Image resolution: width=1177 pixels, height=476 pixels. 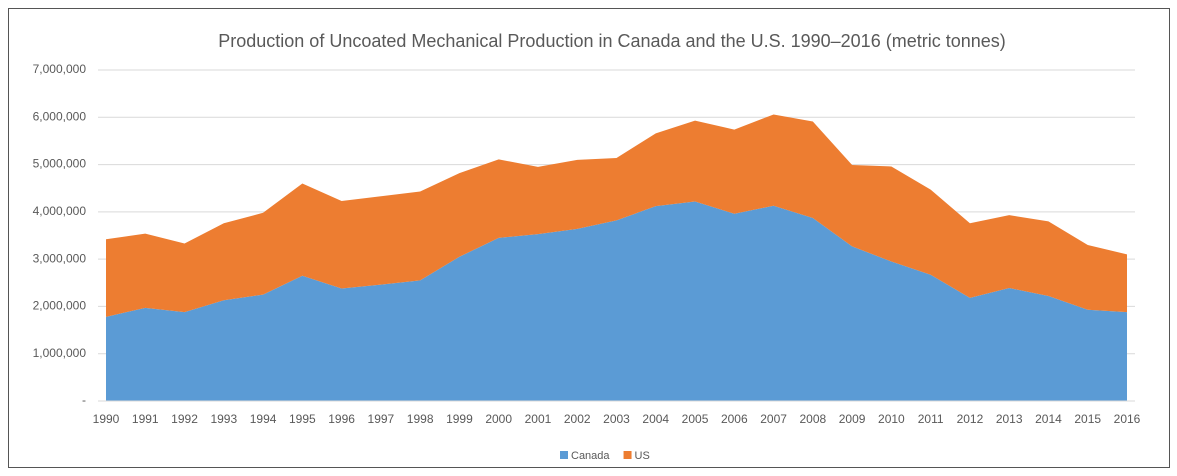 What do you see at coordinates (1127, 419) in the screenshot?
I see `x-tick-label: 2016` at bounding box center [1127, 419].